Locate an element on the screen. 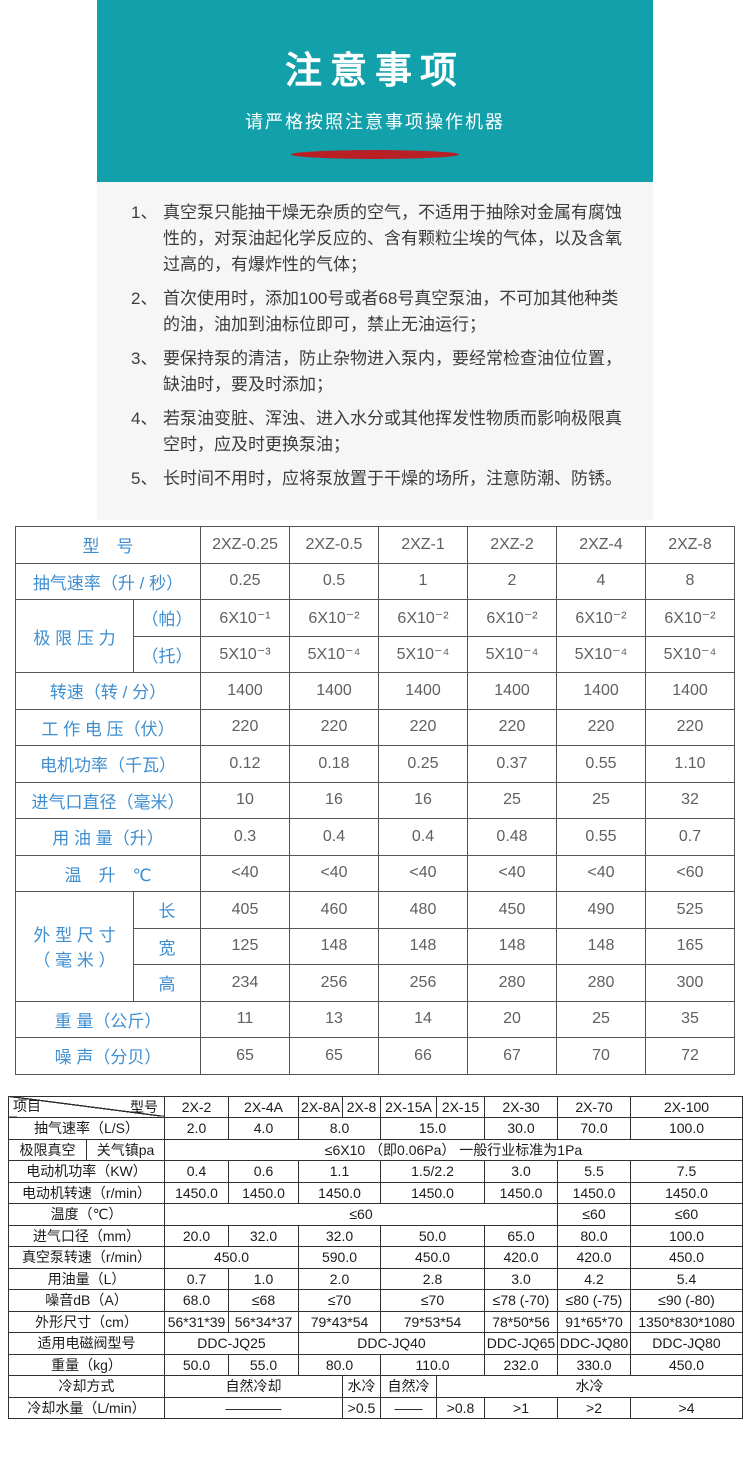 Image resolution: width=750 pixels, height=1466 pixels. table-cell: 300 is located at coordinates (690, 983).